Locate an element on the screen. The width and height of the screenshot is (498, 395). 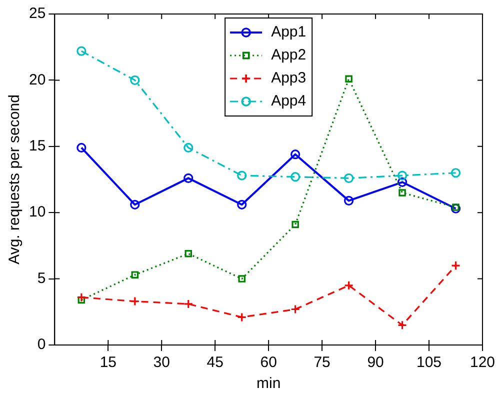
x-tick-label: 60 is located at coordinates (268, 363).